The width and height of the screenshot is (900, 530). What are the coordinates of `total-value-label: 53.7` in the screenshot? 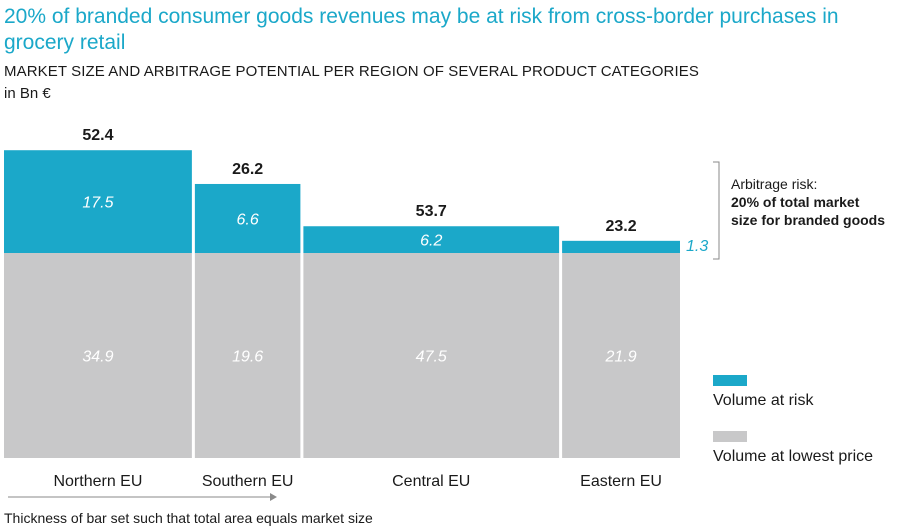 It's located at (431, 211).